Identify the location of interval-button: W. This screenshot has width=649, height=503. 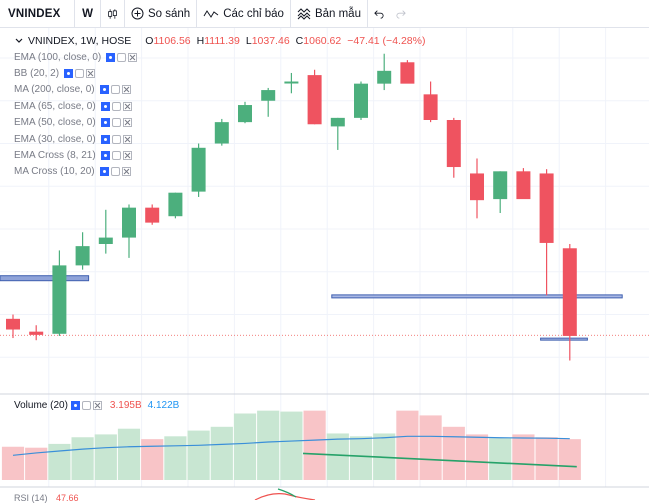
(88, 13).